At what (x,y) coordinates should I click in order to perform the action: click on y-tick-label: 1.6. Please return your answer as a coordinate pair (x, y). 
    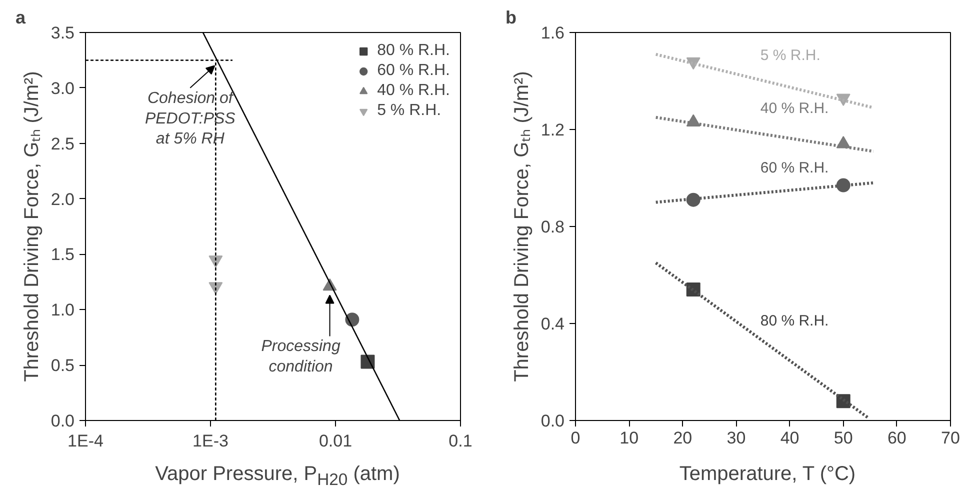
    Looking at the image, I should click on (552, 33).